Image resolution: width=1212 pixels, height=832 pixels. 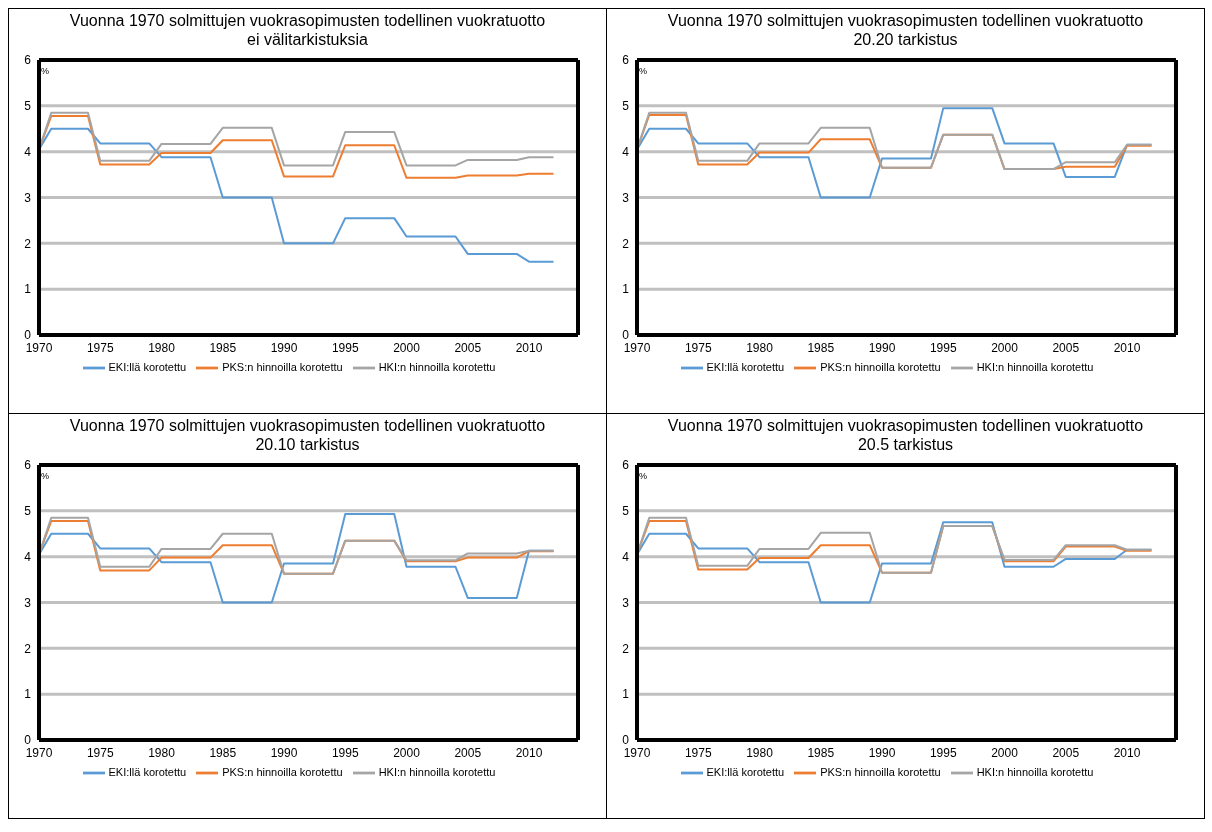 I want to click on chart-subtitle: ei välitarkistuksia, so click(x=307, y=39).